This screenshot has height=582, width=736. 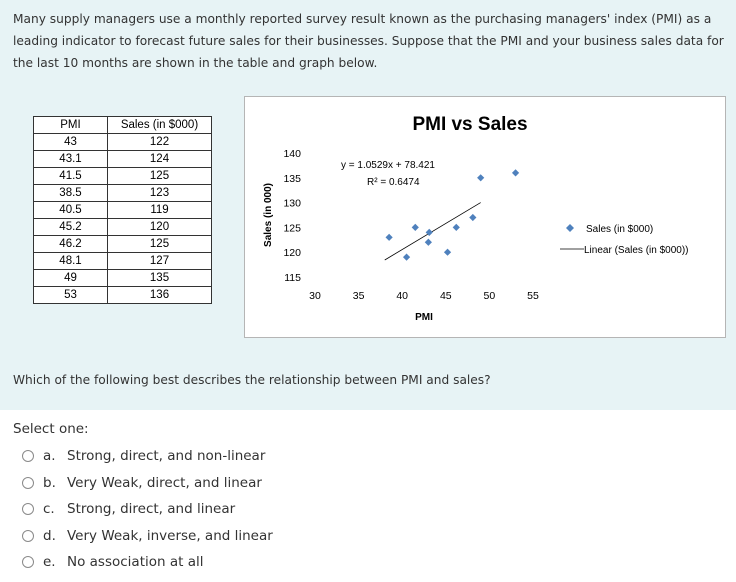 I want to click on trendline, so click(x=432, y=231).